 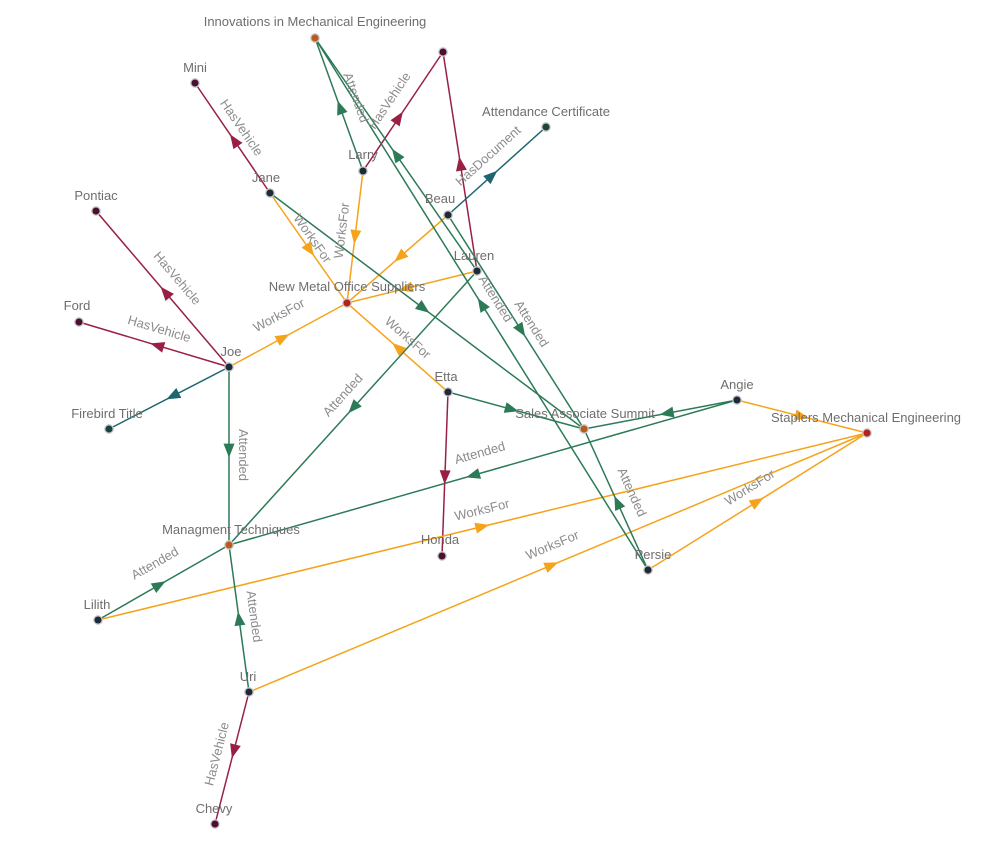 What do you see at coordinates (77, 305) in the screenshot?
I see `node-label-ford: Ford` at bounding box center [77, 305].